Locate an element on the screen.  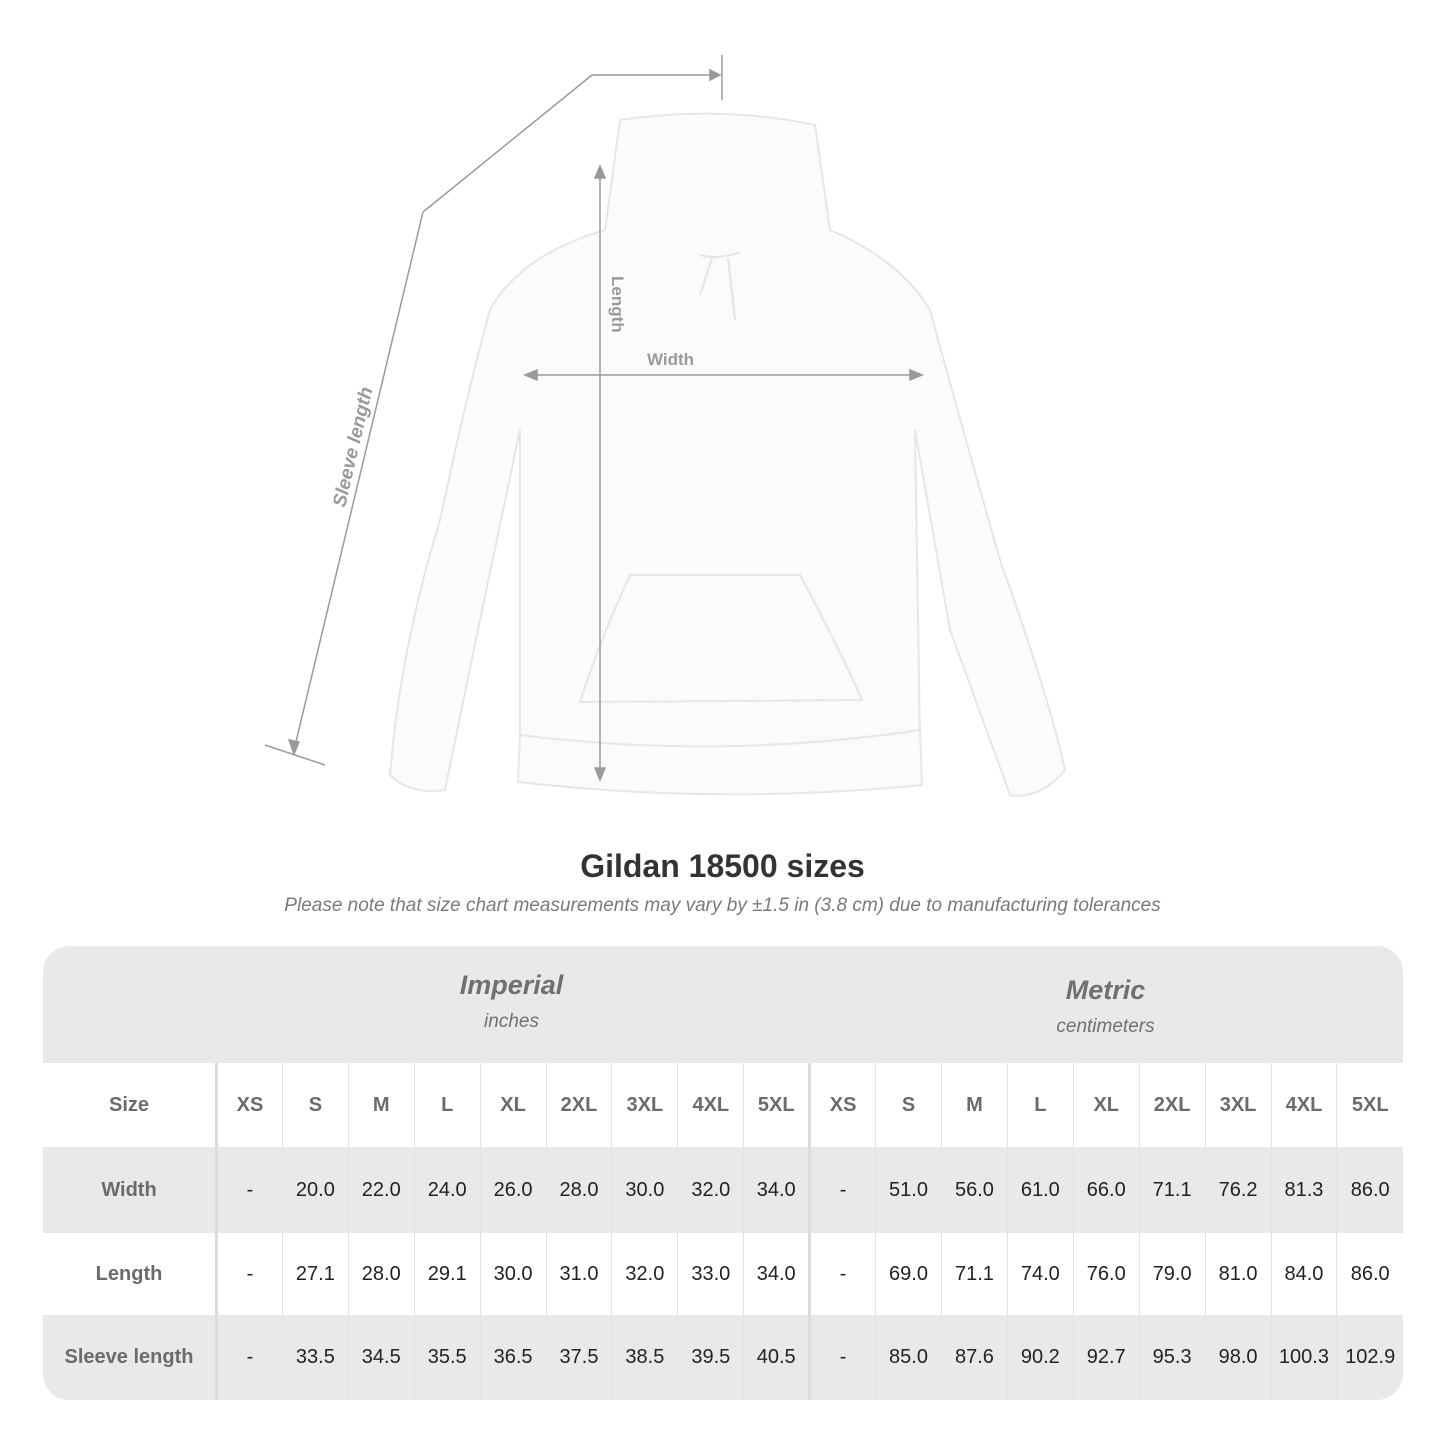
metric-value-cell: 102.9 is located at coordinates (1369, 1357).